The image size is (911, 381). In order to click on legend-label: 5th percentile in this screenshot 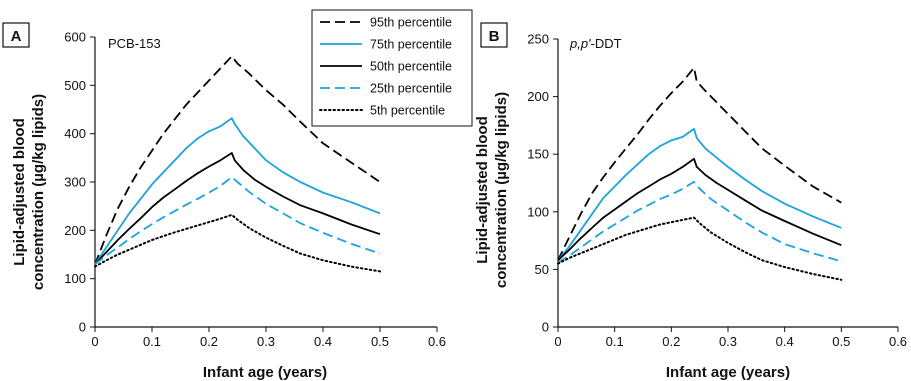, I will do `click(407, 111)`.